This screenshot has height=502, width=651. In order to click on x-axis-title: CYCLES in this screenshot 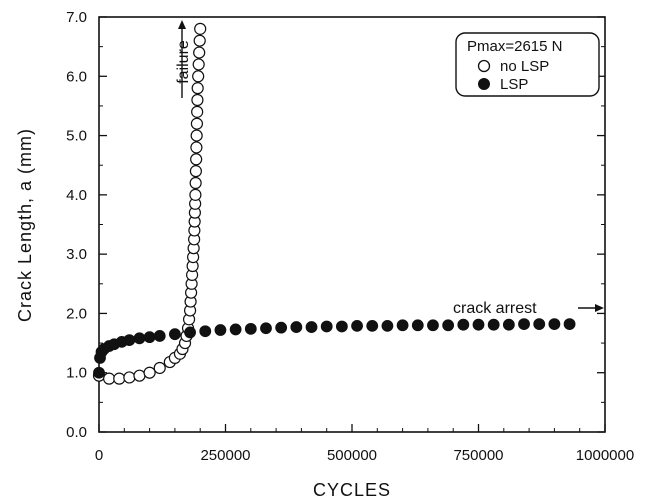, I will do `click(352, 490)`.